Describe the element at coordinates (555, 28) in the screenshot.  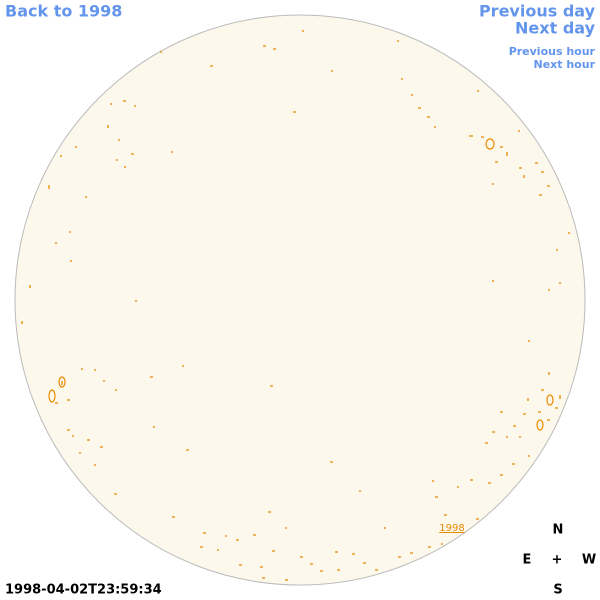
I see `next-day-link: Next day` at that location.